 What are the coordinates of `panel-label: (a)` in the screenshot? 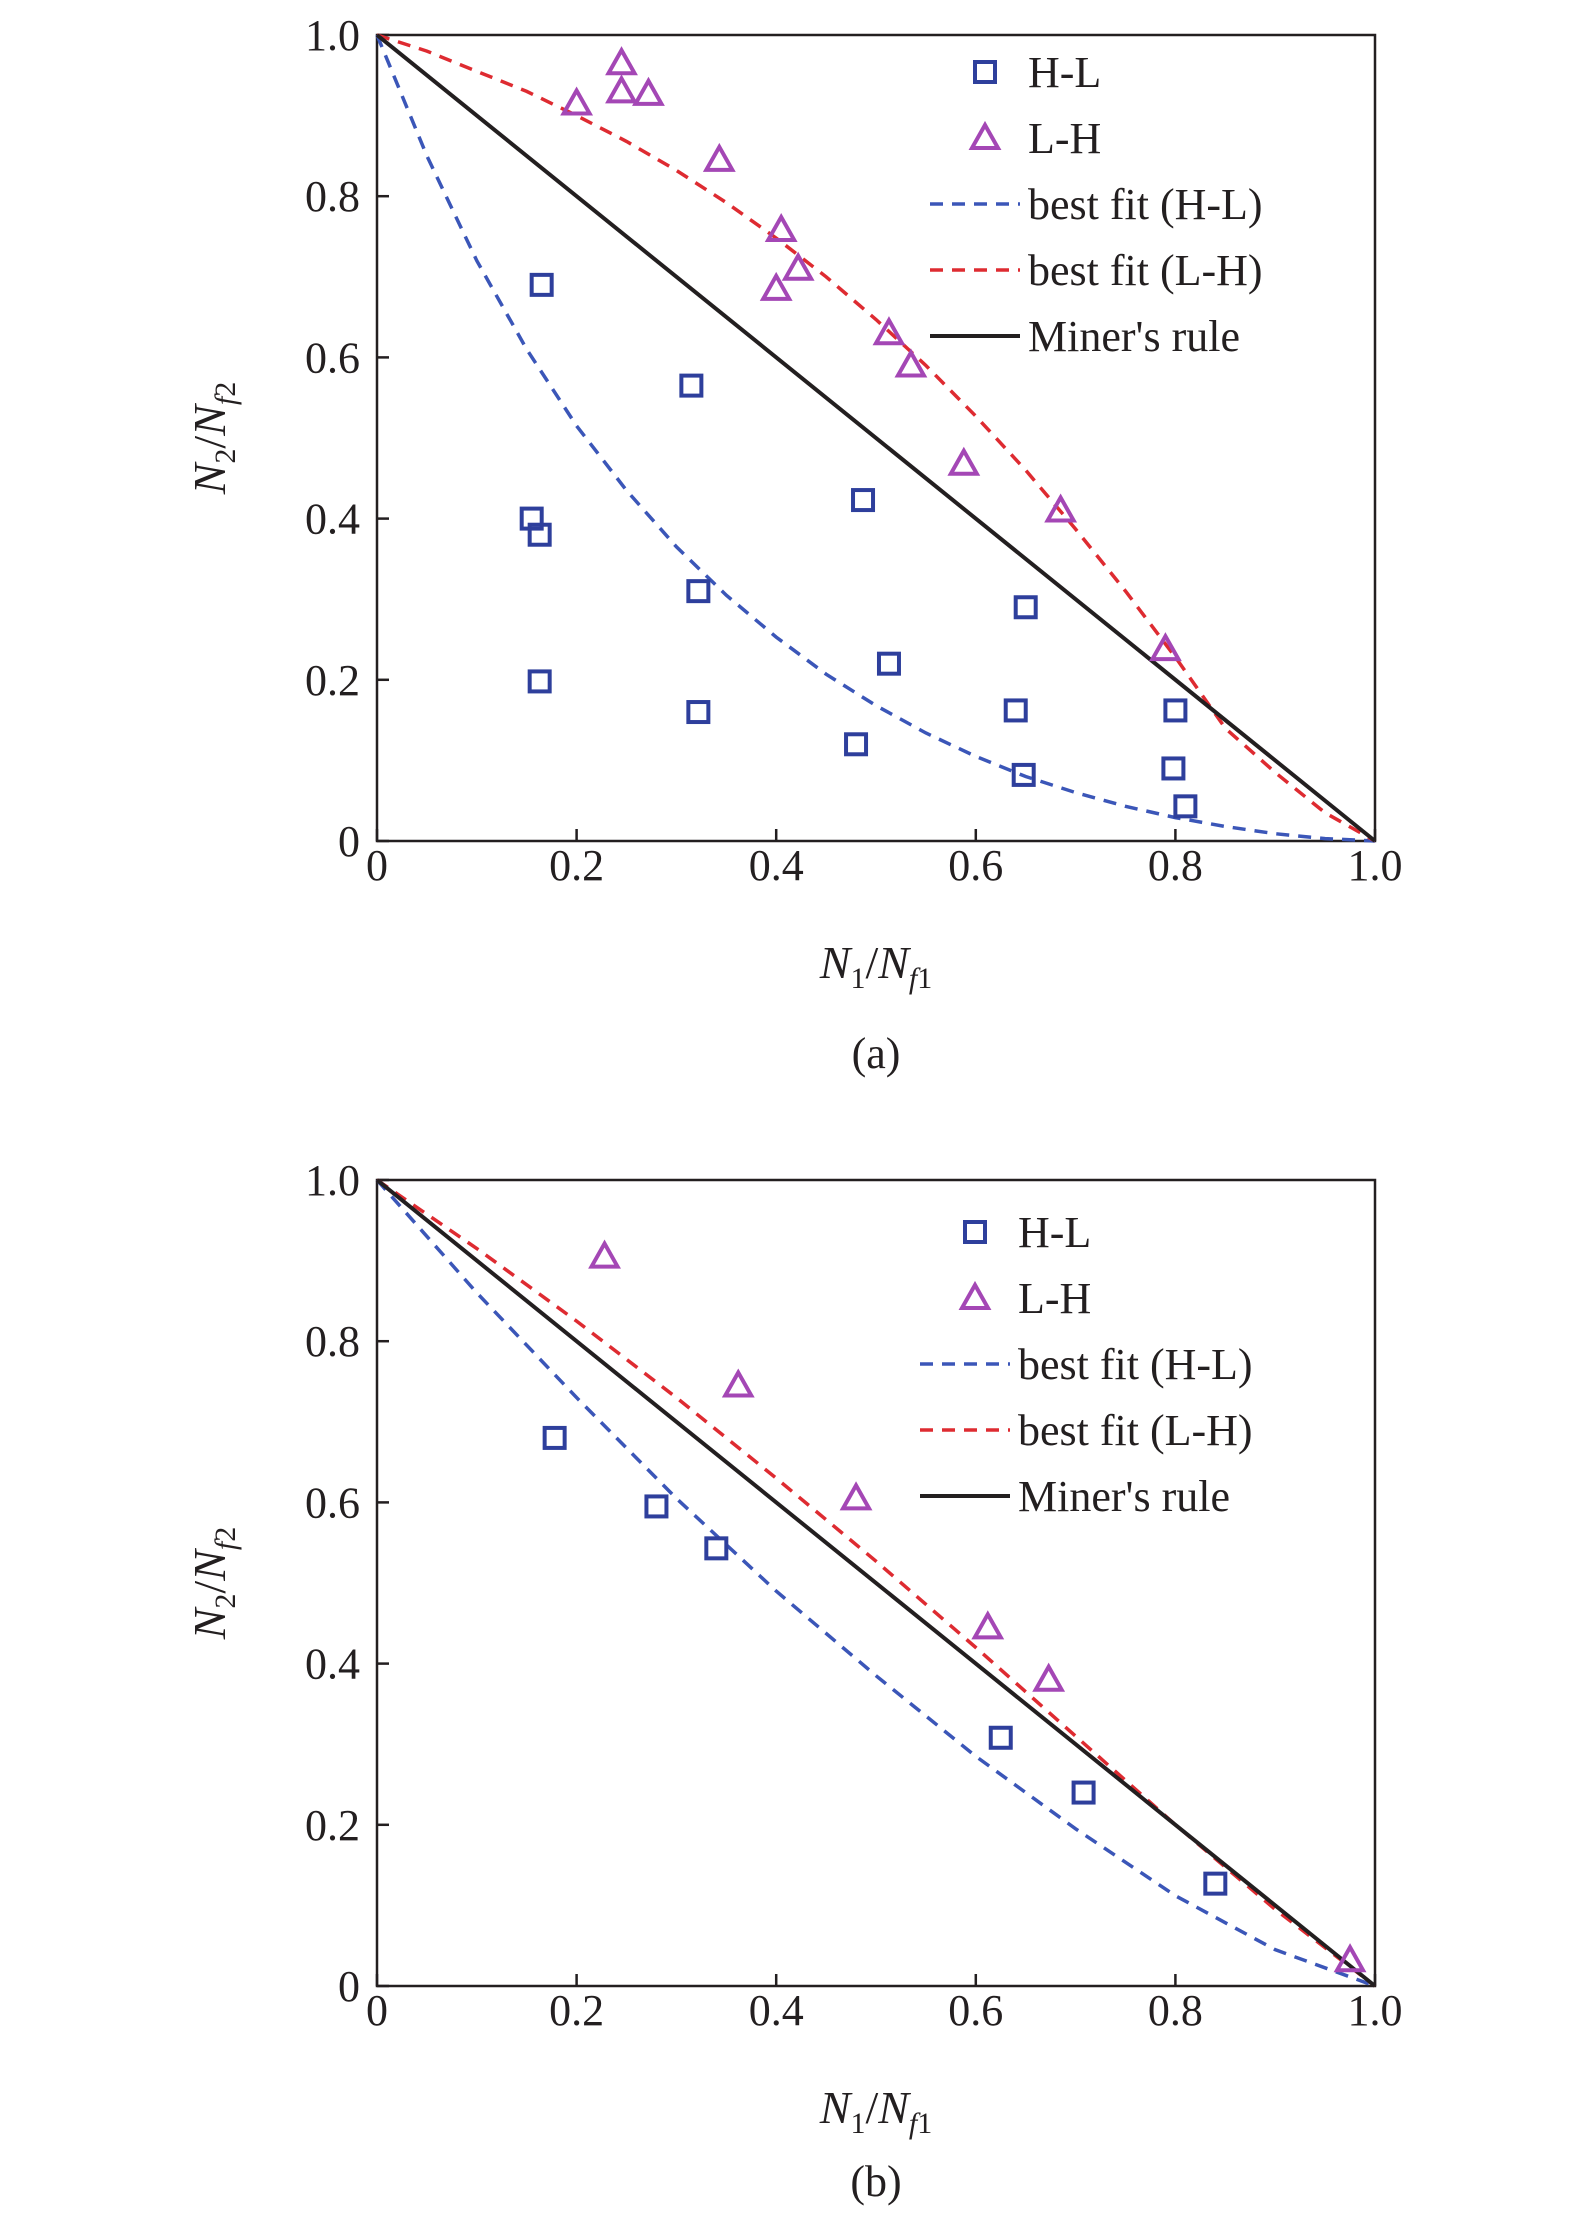 It's located at (876, 1053).